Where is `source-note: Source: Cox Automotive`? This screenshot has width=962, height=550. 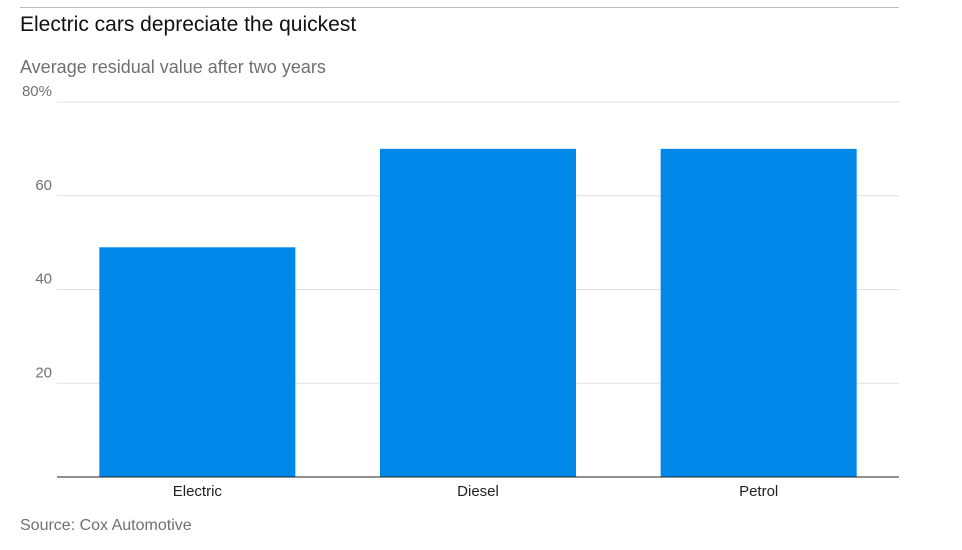 source-note: Source: Cox Automotive is located at coordinates (106, 525).